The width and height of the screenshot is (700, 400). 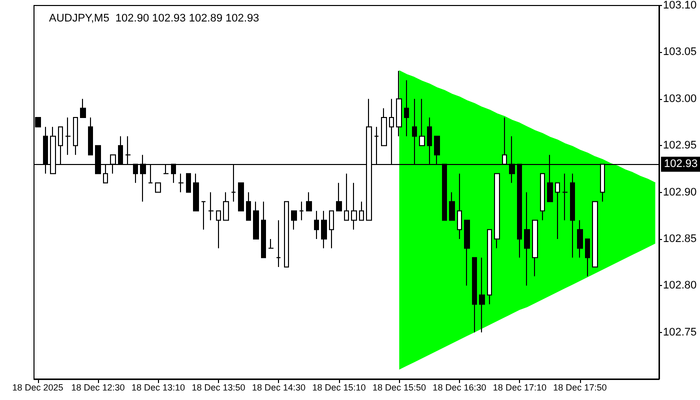 What do you see at coordinates (680, 332) in the screenshot?
I see `y-tick-label: 102.75` at bounding box center [680, 332].